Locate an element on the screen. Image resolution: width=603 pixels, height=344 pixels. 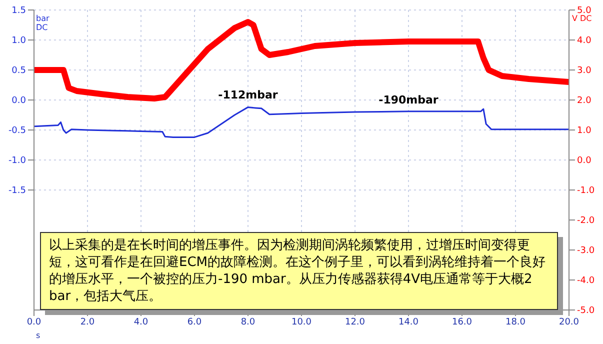
y2-tick-label: 3.0 is located at coordinates (584, 71).